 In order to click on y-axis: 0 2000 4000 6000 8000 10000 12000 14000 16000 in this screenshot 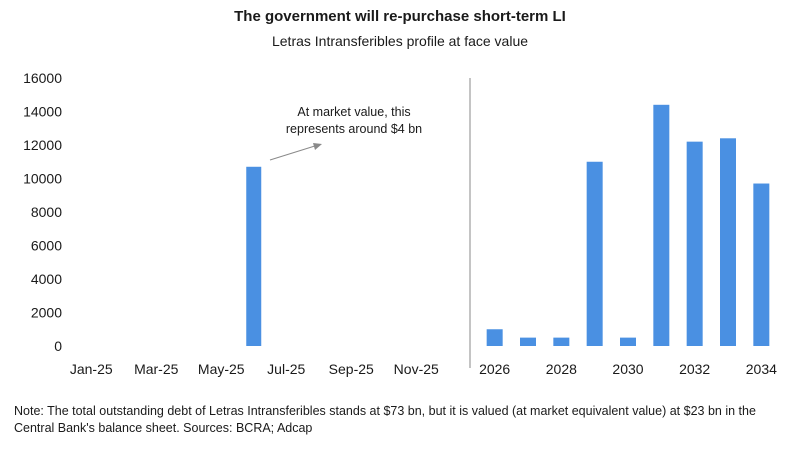, I will do `click(42, 212)`.